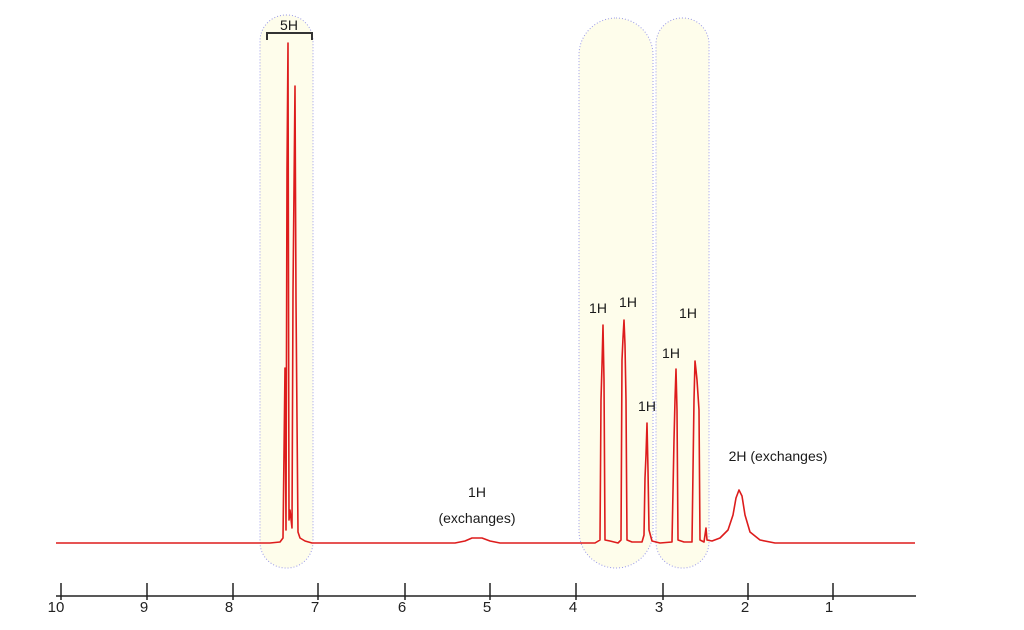 This screenshot has height=630, width=1024. What do you see at coordinates (482, 599) in the screenshot?
I see `x-axis: 10 9 8 7 6 5 4 3 2 1` at bounding box center [482, 599].